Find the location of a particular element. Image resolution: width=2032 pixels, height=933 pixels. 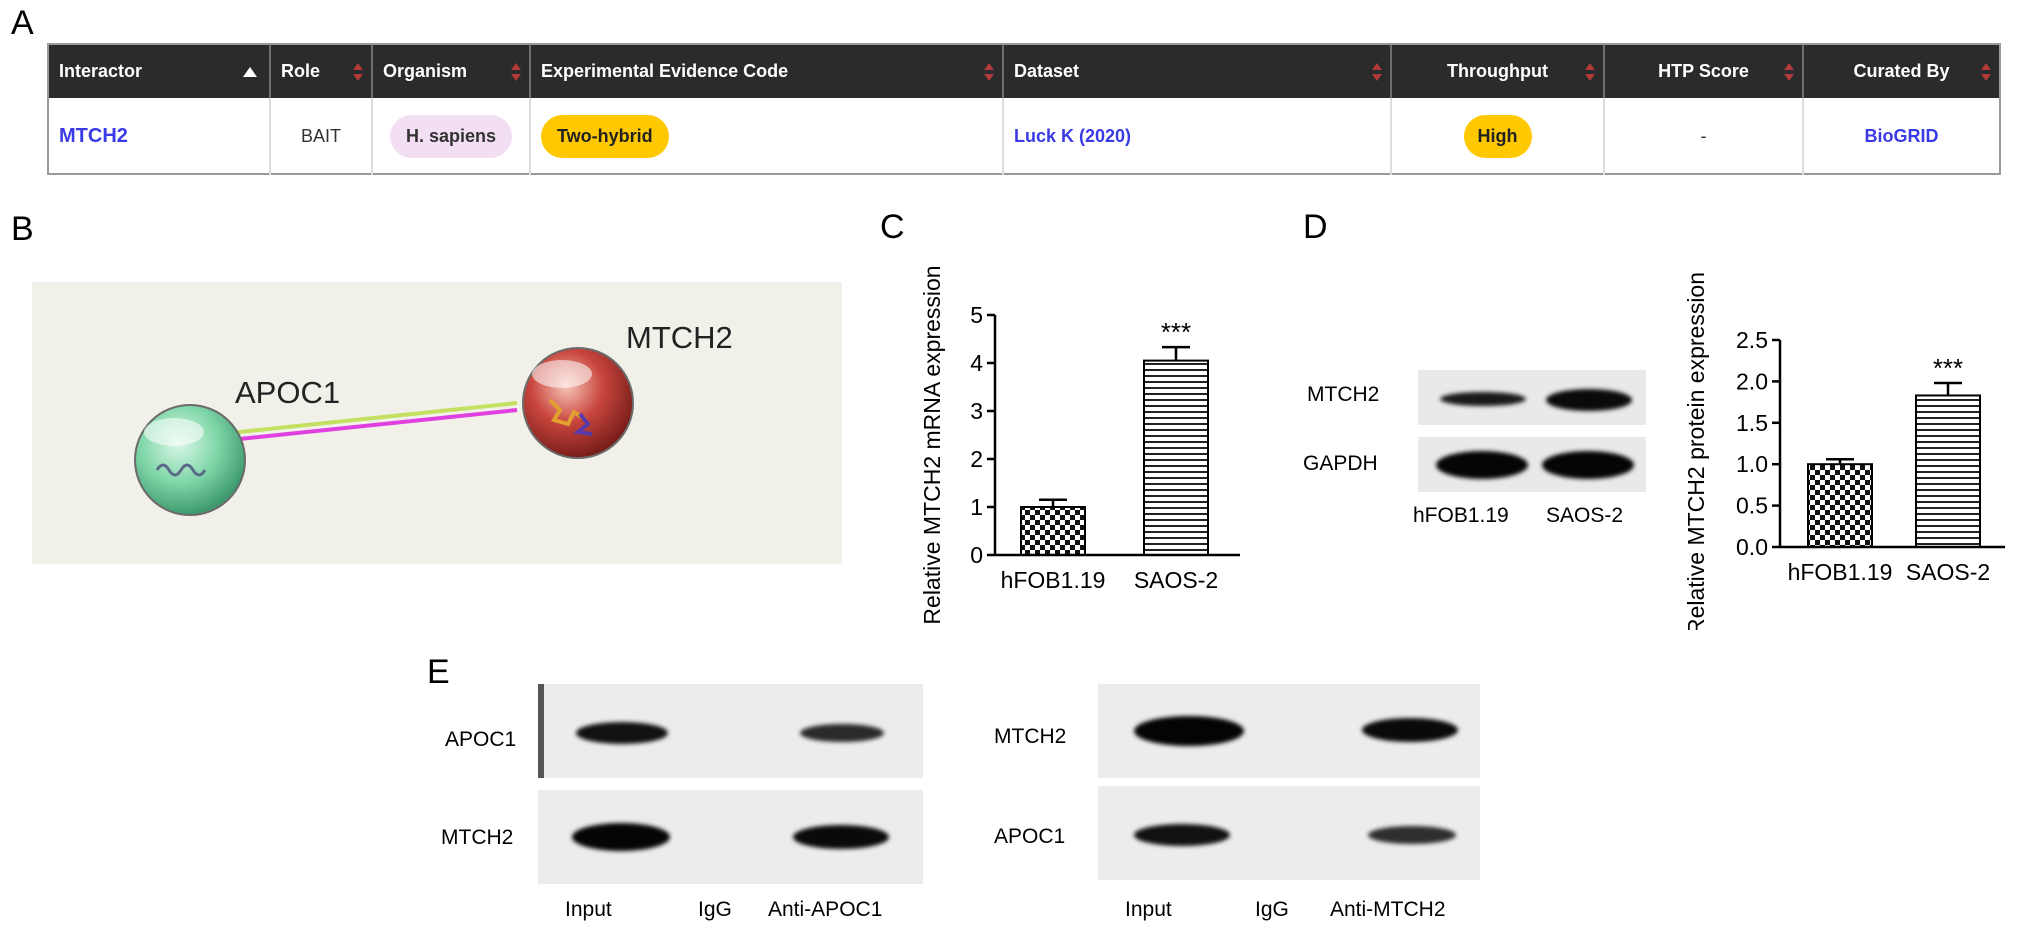

blot-e2-label-row-2: APOC1 is located at coordinates (1030, 836).